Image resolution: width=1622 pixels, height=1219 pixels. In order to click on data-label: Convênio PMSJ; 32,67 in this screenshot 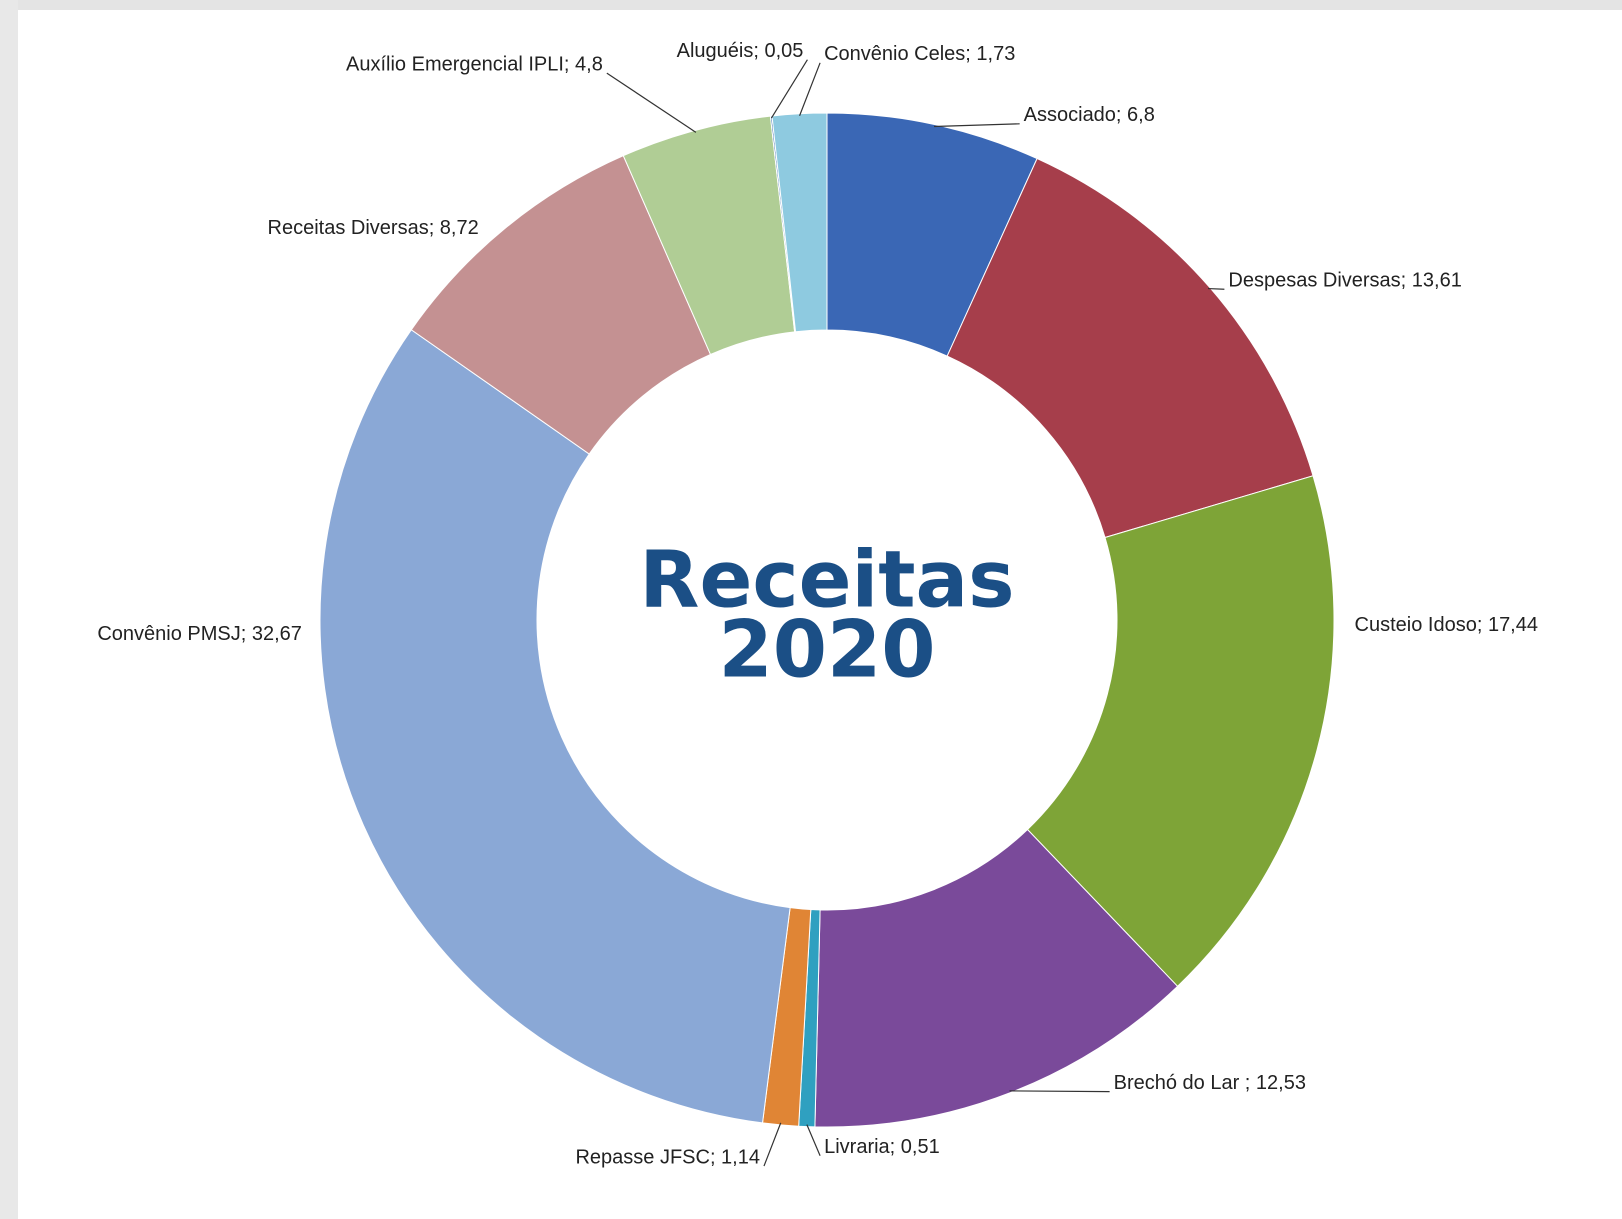, I will do `click(199, 634)`.